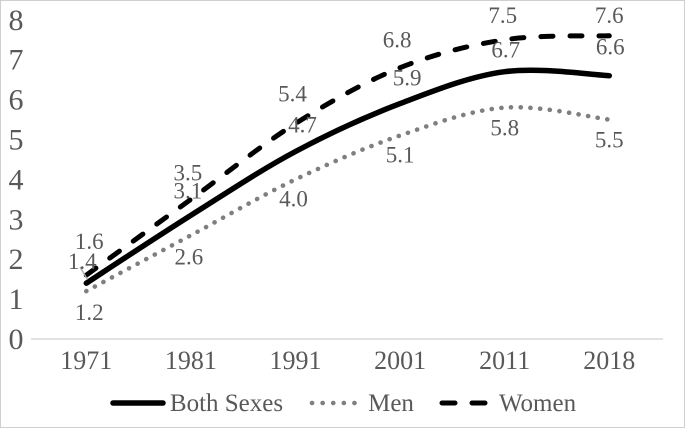 This screenshot has height=428, width=685. I want to click on legend: Both Sexes Men Women, so click(342, 403).